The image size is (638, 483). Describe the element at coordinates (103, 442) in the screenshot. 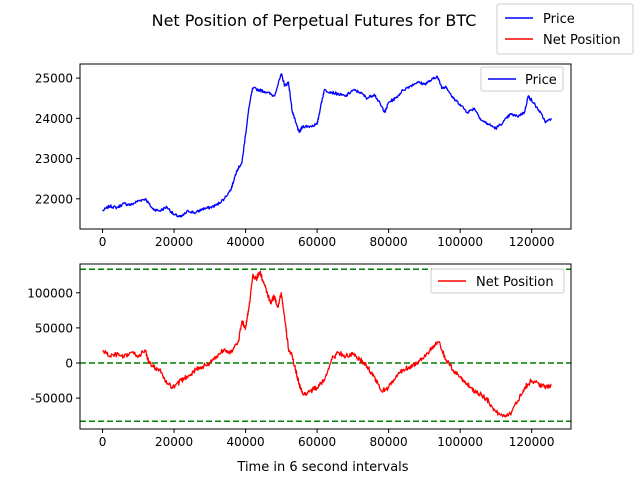

I see `net-position-x-tick-label: 0` at that location.